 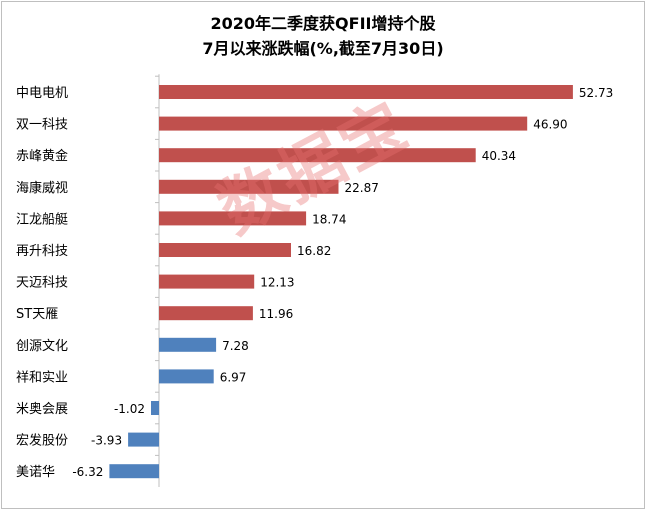 What do you see at coordinates (42, 409) in the screenshot?
I see `category-label-11: 米奥会展` at bounding box center [42, 409].